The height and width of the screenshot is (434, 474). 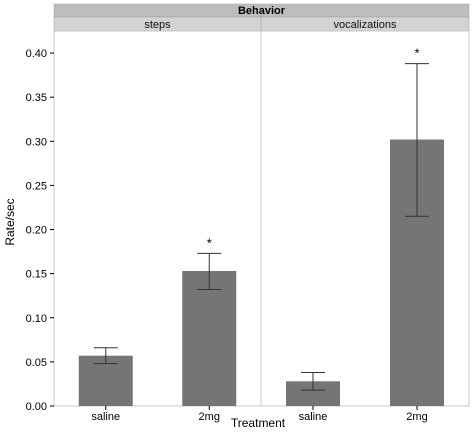 I want to click on facet-title: Behavior, so click(x=262, y=11).